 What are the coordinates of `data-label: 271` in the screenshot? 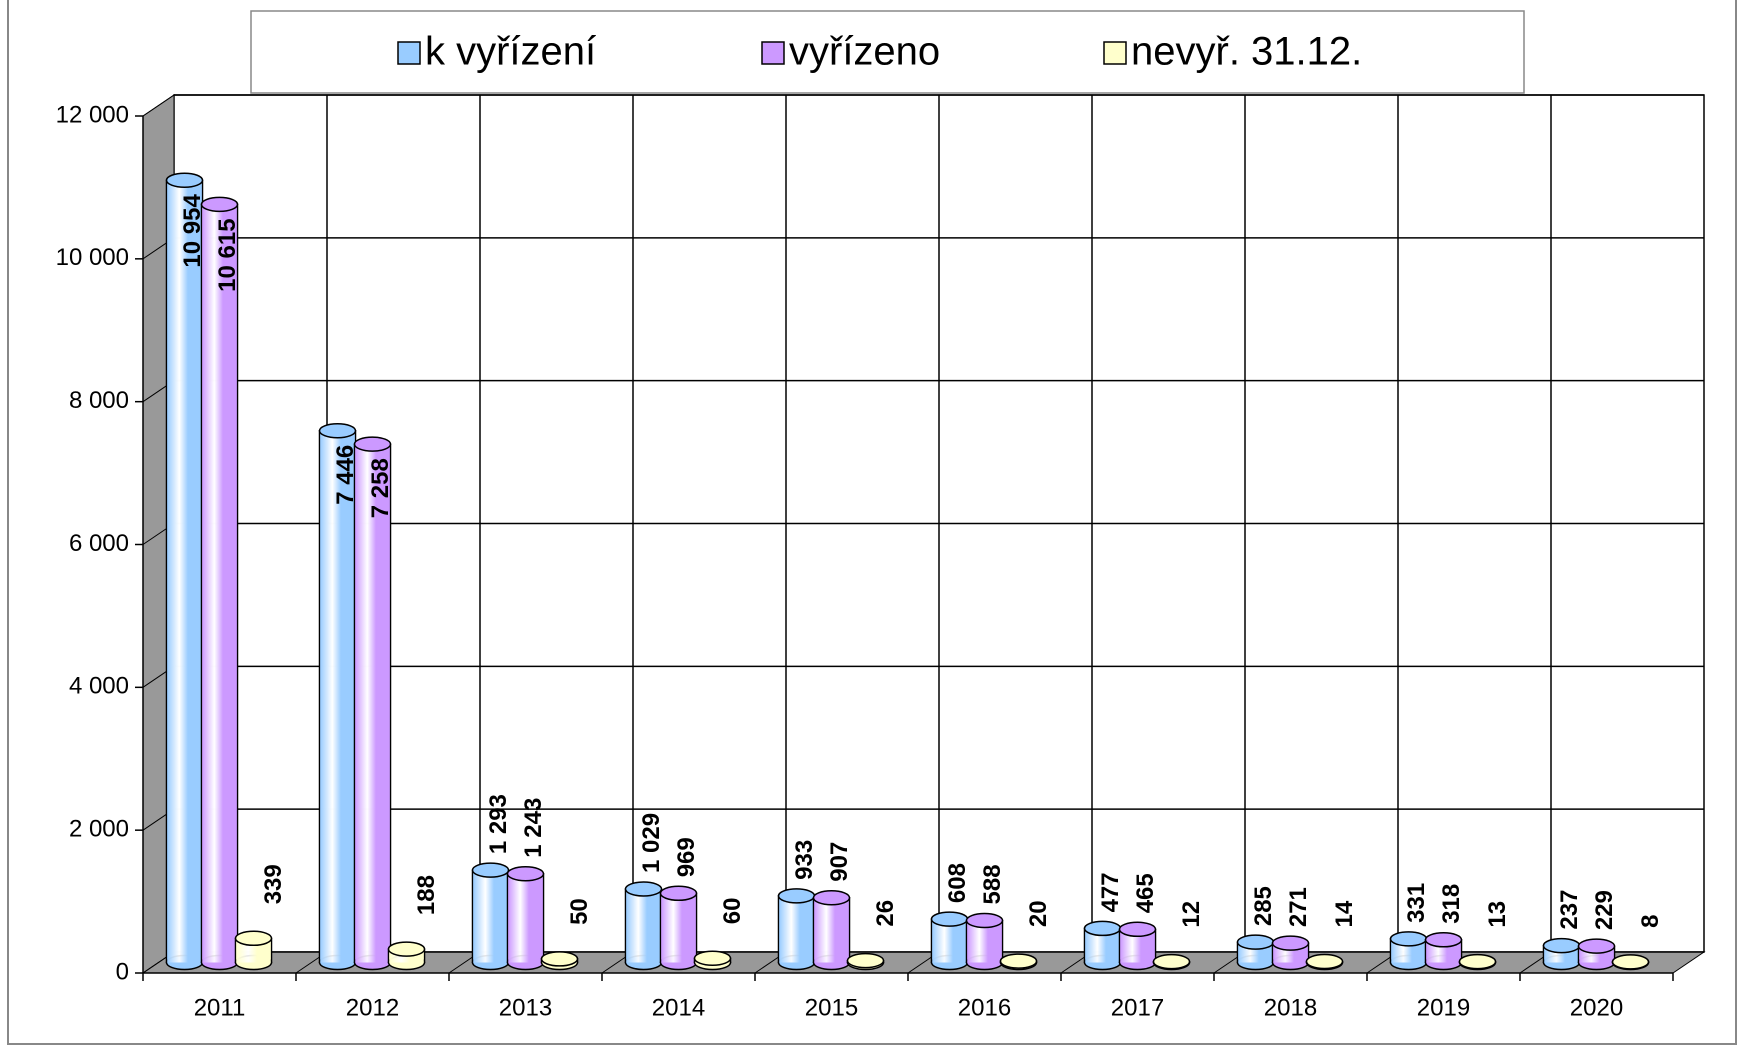 It's located at (1298, 907).